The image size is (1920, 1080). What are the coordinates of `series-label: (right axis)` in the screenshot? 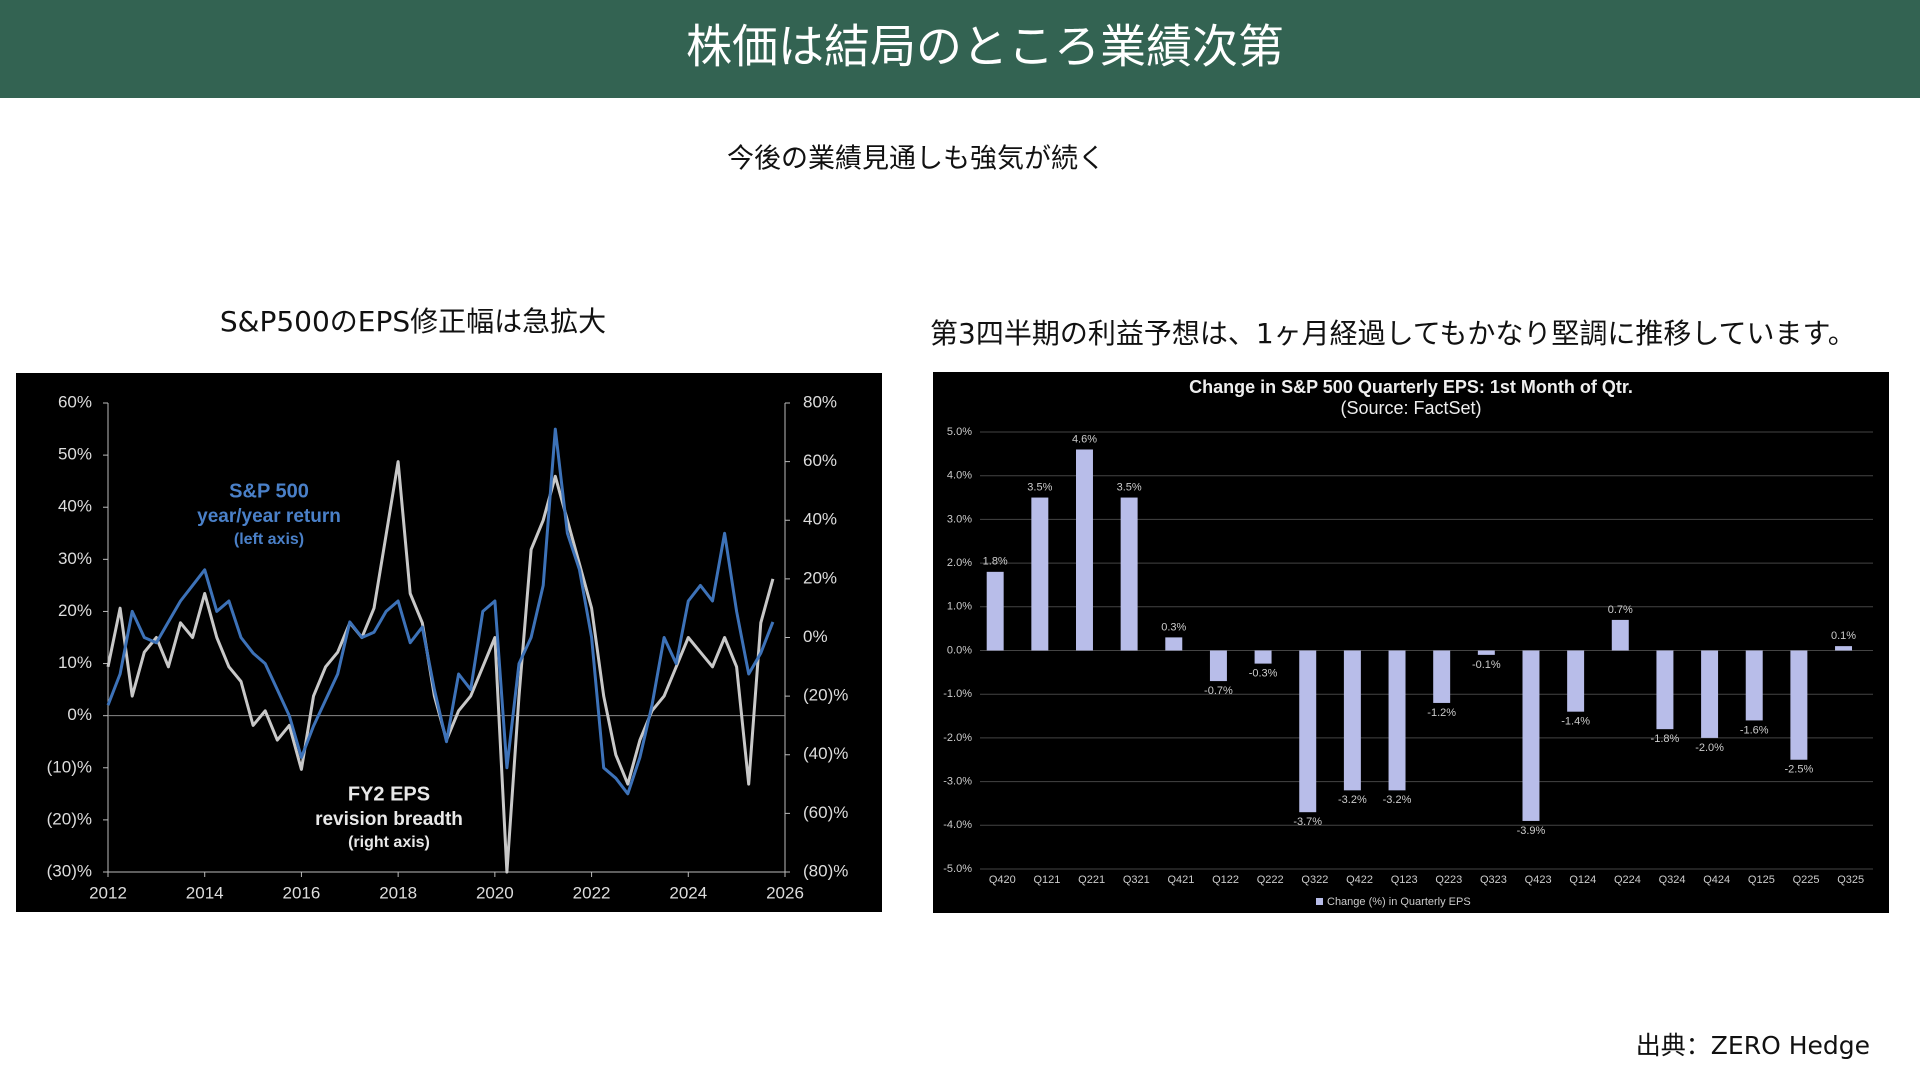 It's located at (389, 842).